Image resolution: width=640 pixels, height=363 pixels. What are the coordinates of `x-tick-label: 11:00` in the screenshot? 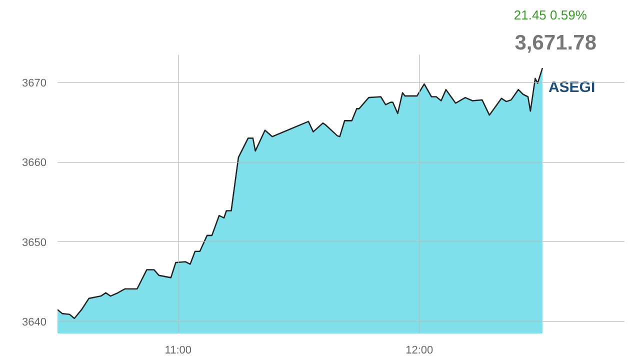 It's located at (178, 350).